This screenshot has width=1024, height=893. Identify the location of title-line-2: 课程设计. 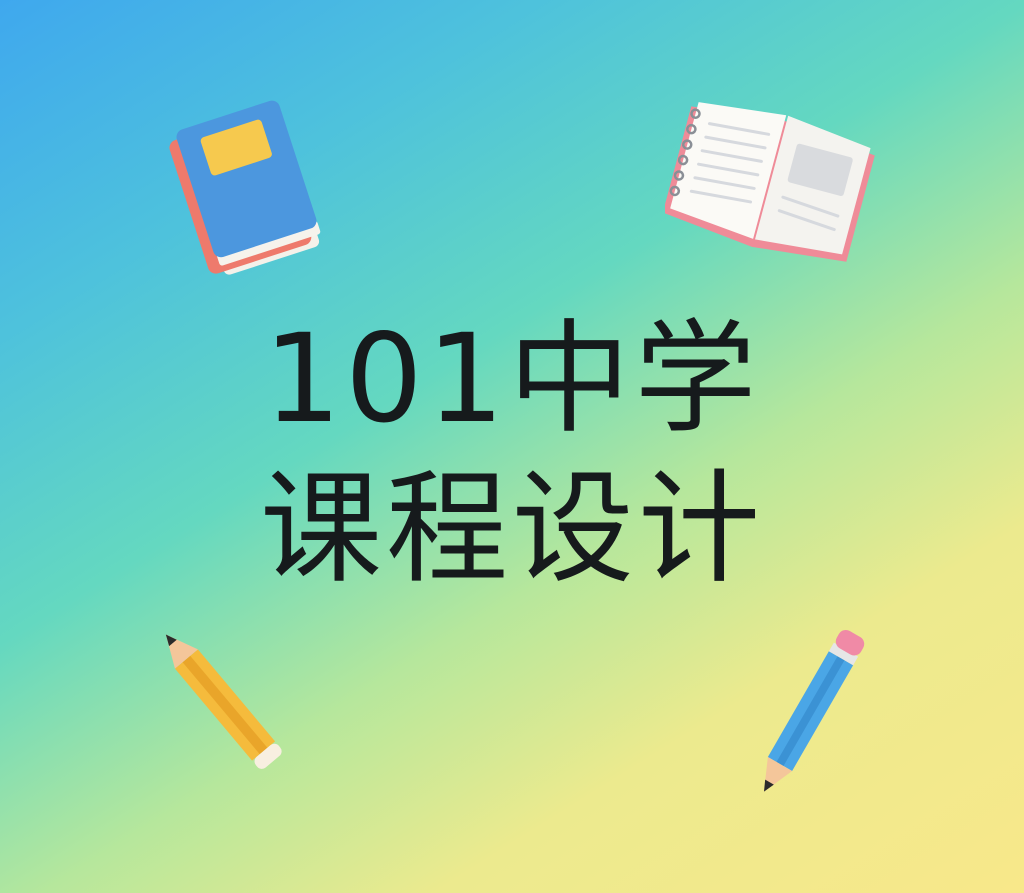
(512, 529).